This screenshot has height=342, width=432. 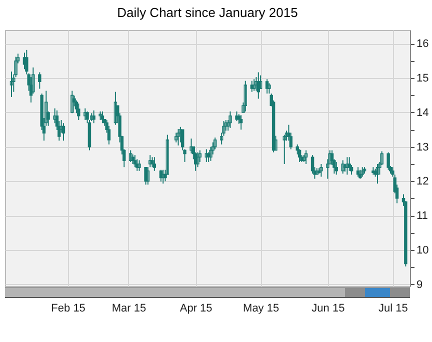 I want to click on x-tick-label: May 15, so click(x=261, y=308).